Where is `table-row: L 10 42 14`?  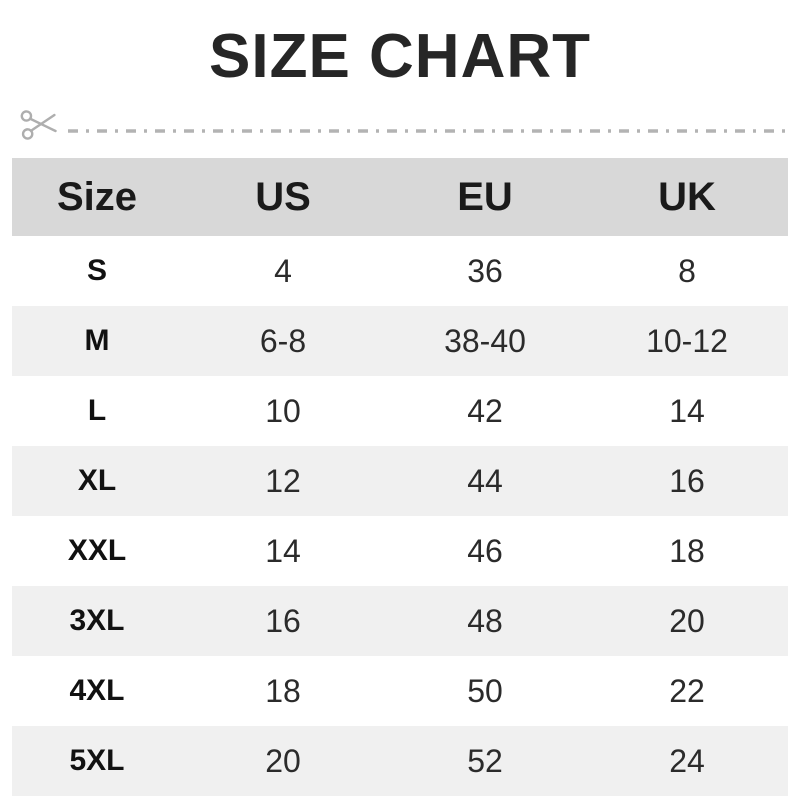
table-row: L 10 42 14 is located at coordinates (400, 411).